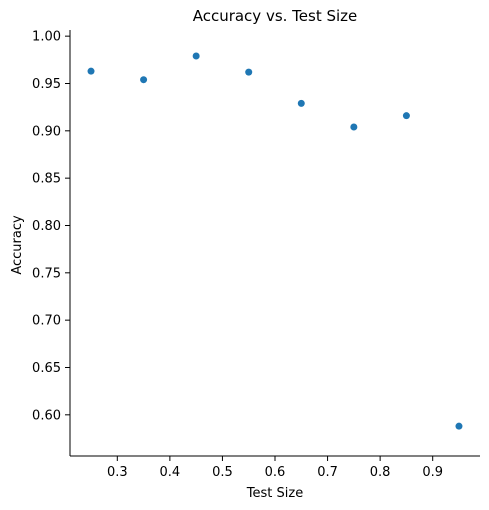 Image resolution: width=489 pixels, height=510 pixels. What do you see at coordinates (46, 273) in the screenshot?
I see `y-tick-label: 0.75` at bounding box center [46, 273].